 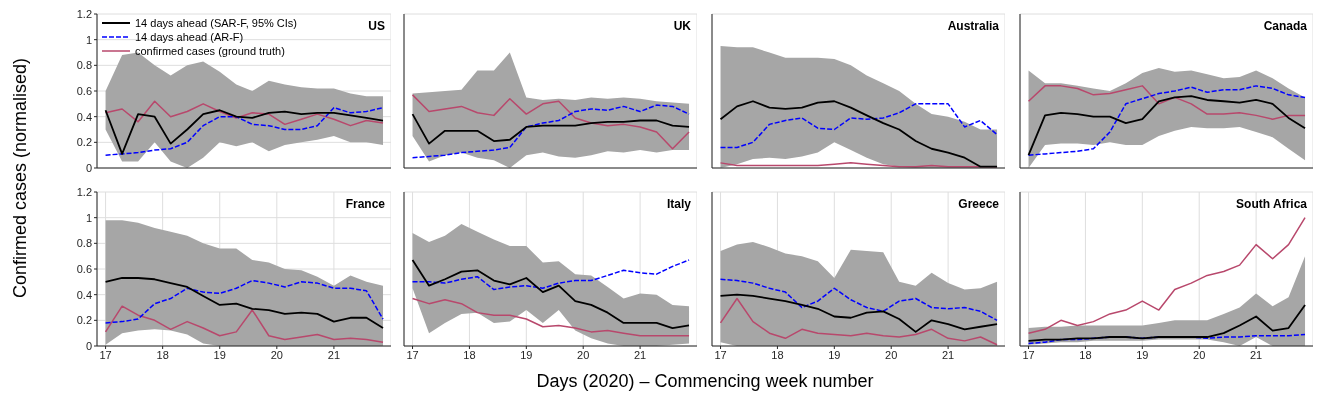 I want to click on legend-label: confirmed cases (ground truth), so click(x=210, y=51).